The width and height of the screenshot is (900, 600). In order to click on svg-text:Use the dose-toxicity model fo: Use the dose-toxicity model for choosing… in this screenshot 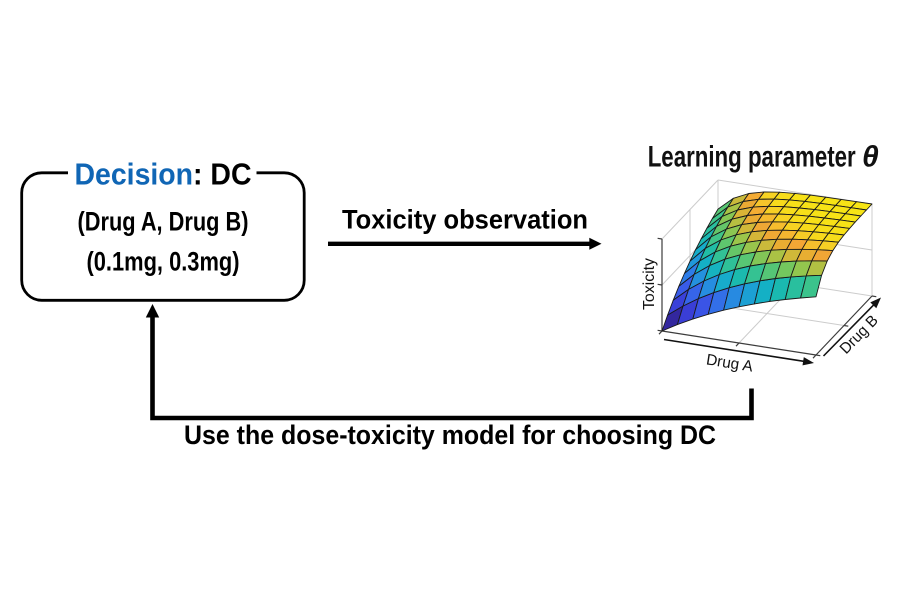, I will do `click(450, 435)`.